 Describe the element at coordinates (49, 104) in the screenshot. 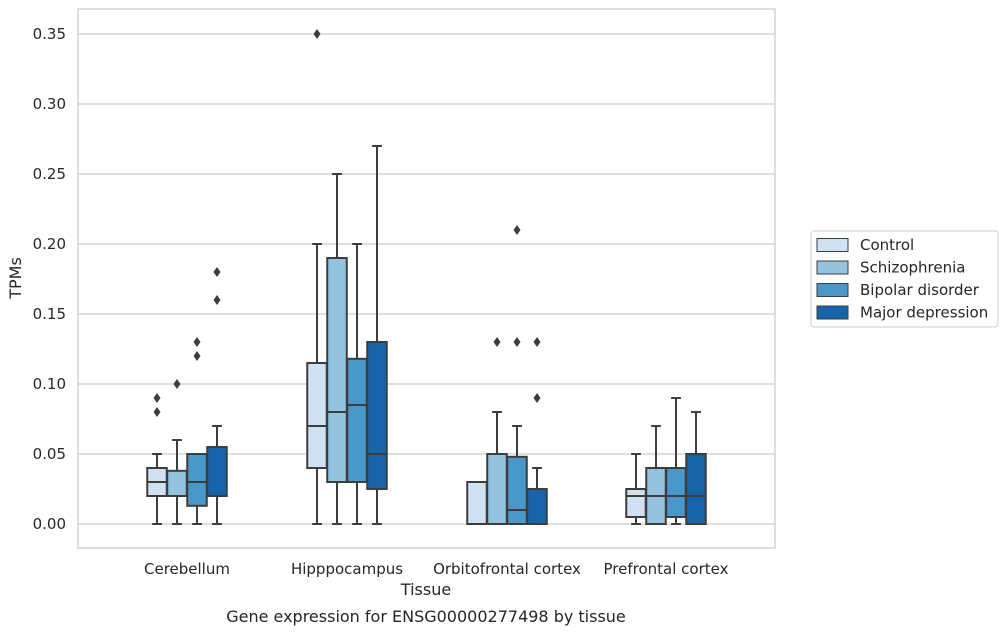

I see `y-tick-label: 0.30` at that location.